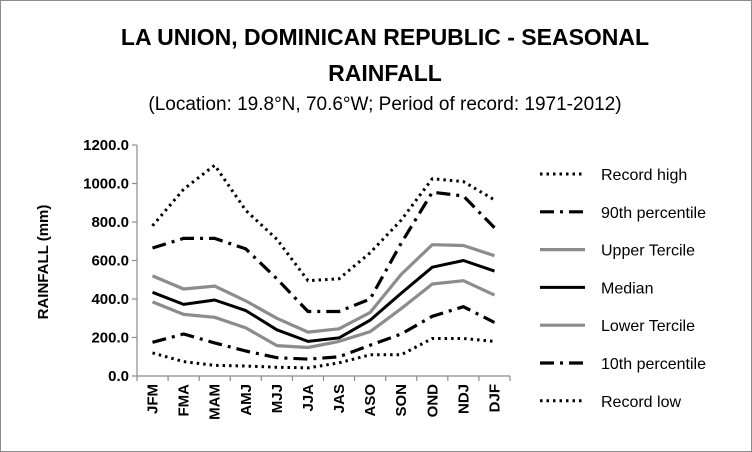  I want to click on legend-label: Lower Tercile, so click(648, 326).